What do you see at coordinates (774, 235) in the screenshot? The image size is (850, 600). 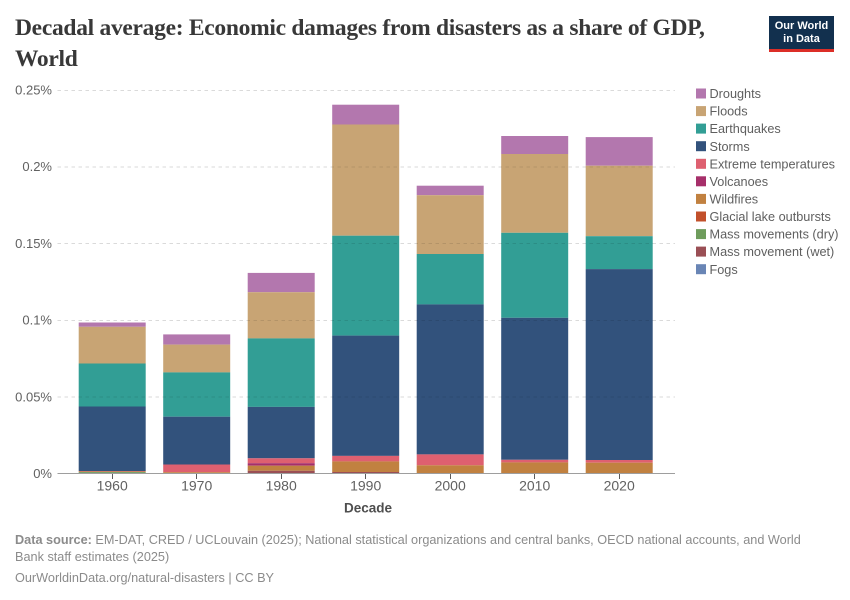 I see `svg-text: Mass movements (dry)` at bounding box center [774, 235].